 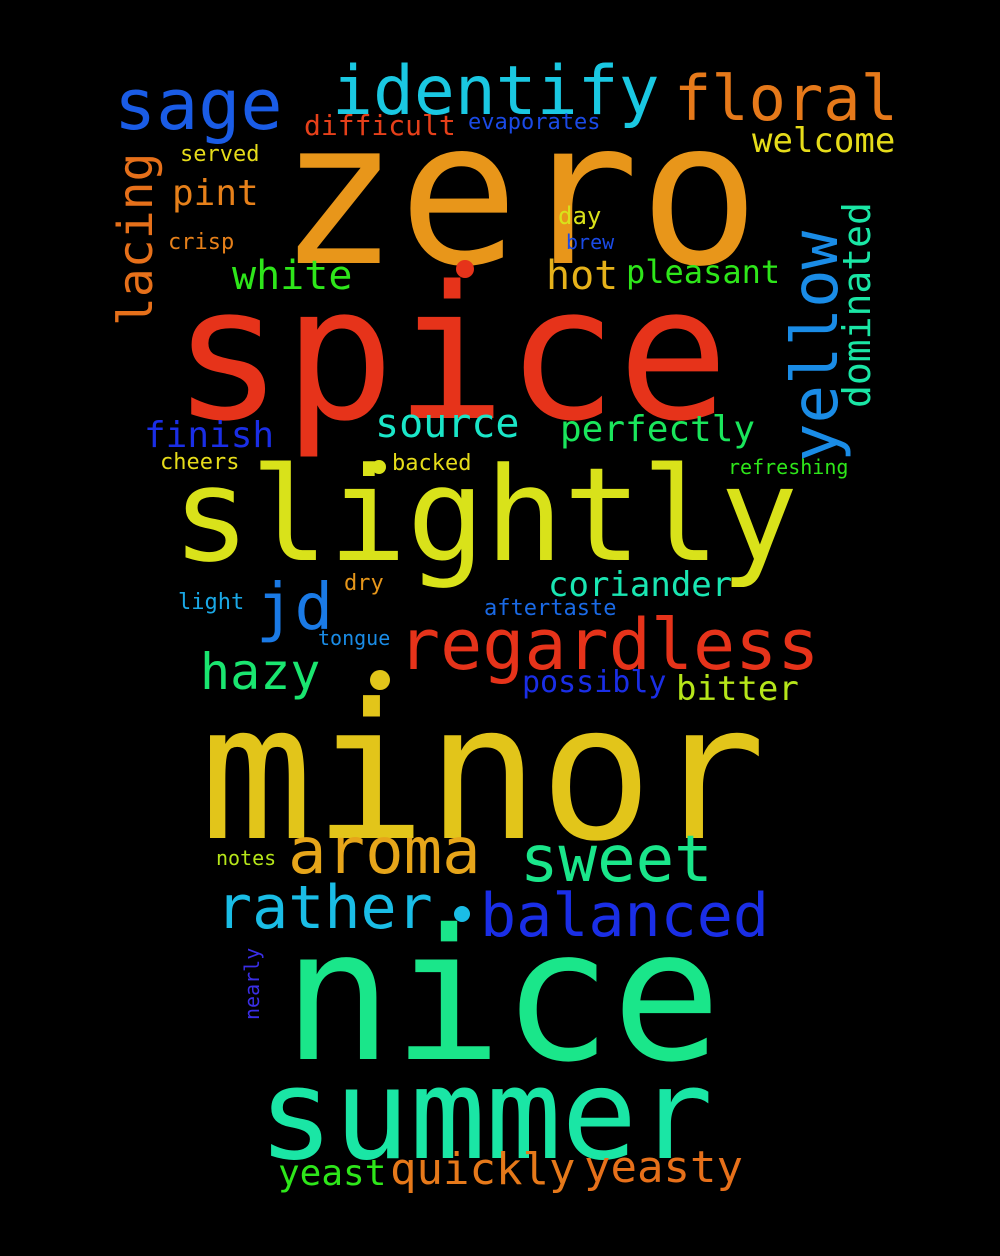 What do you see at coordinates (582, 276) in the screenshot?
I see `word-hot: hot` at bounding box center [582, 276].